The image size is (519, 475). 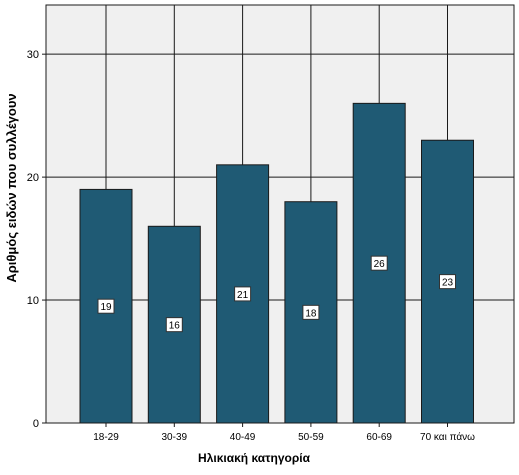 I want to click on x-axis-title: Ηλικιακή κατηγορία, so click(x=254, y=458).